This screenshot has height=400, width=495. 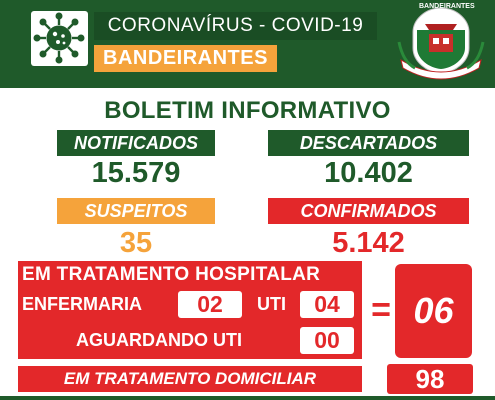 What do you see at coordinates (368, 243) in the screenshot?
I see `confirmados-value: 5.142` at bounding box center [368, 243].